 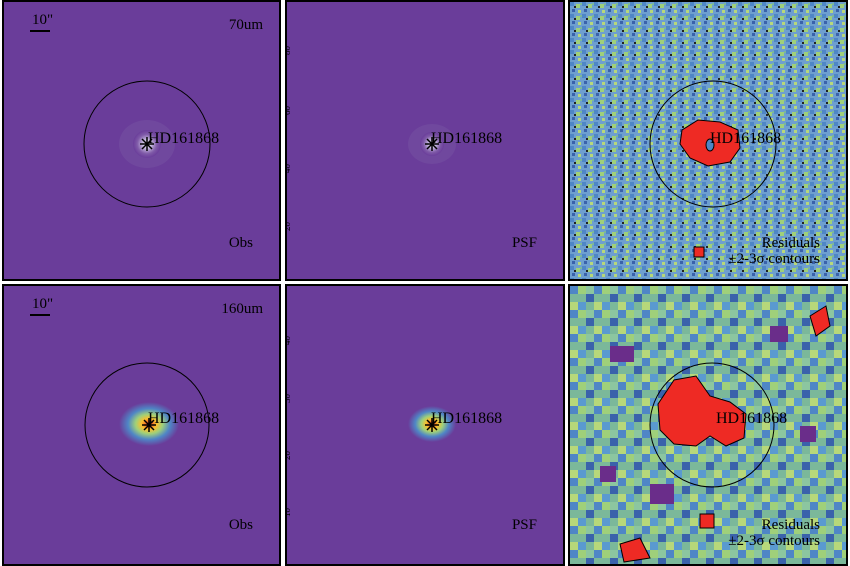 I want to click on y-tick-label: 10, so click(x=288, y=512).